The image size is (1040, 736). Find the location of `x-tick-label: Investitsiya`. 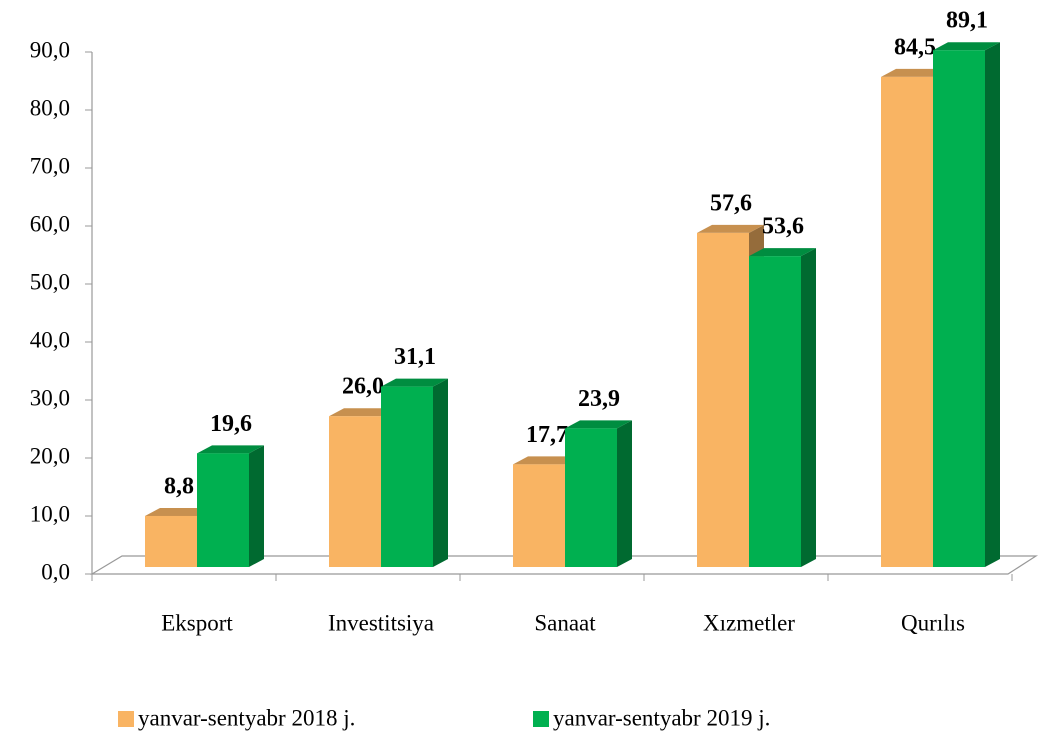

x-tick-label: Investitsiya is located at coordinates (381, 622).